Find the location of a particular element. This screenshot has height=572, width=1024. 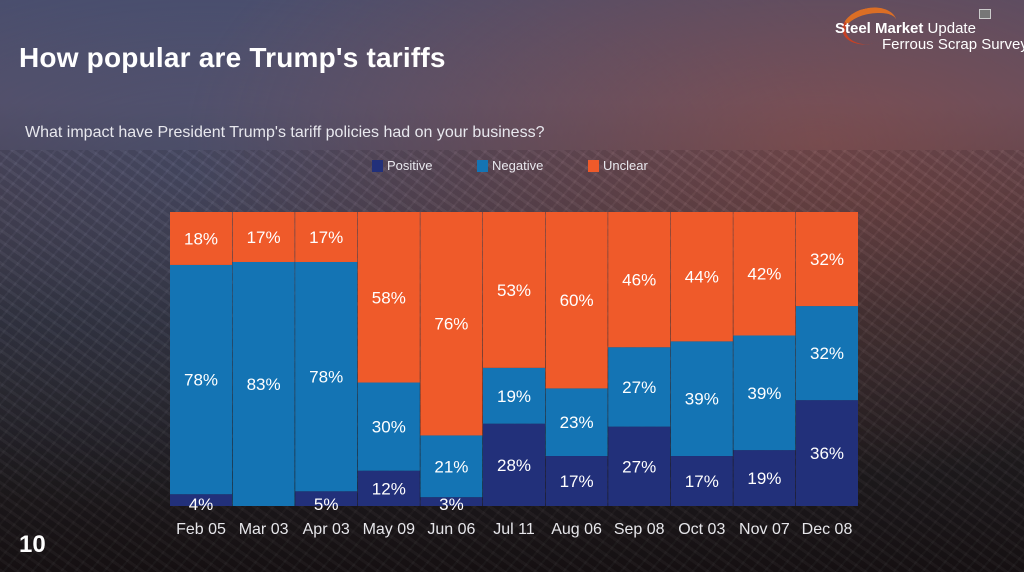

data-label-negative: 23% is located at coordinates (577, 422).